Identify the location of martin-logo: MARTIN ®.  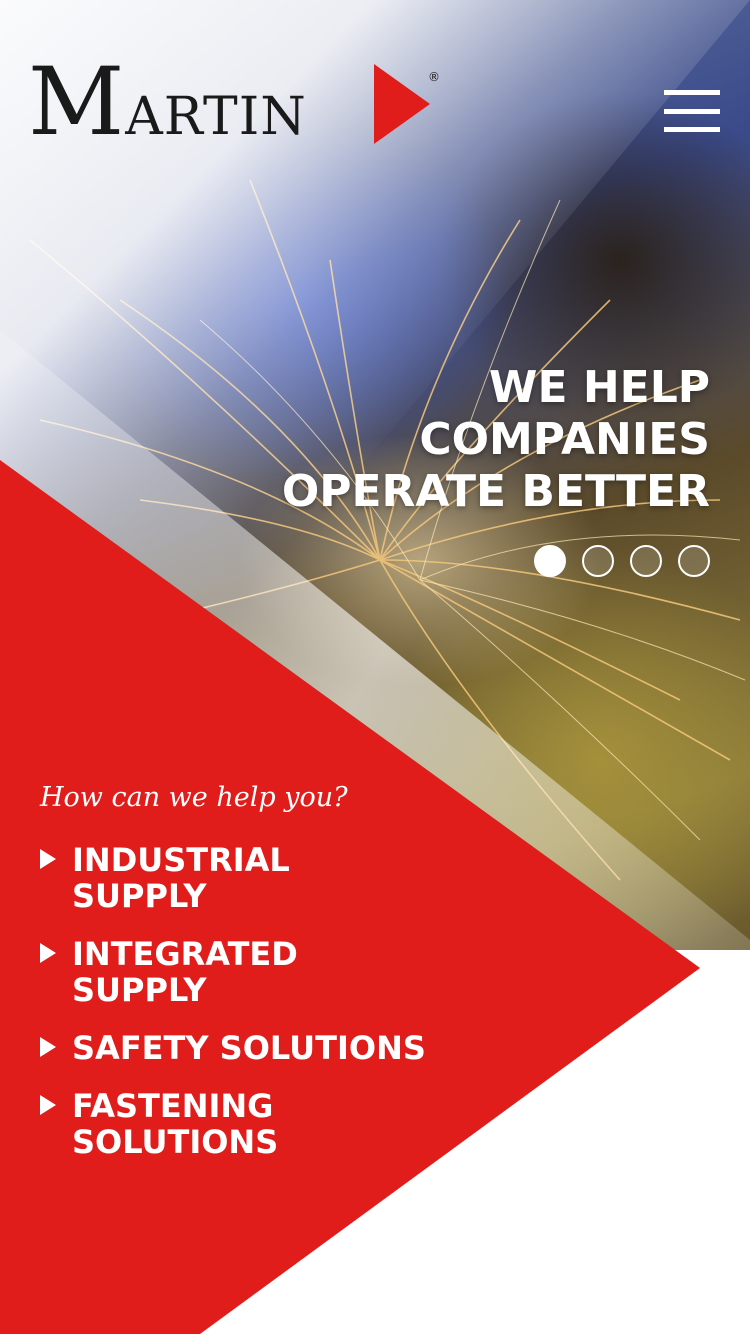
(234, 106).